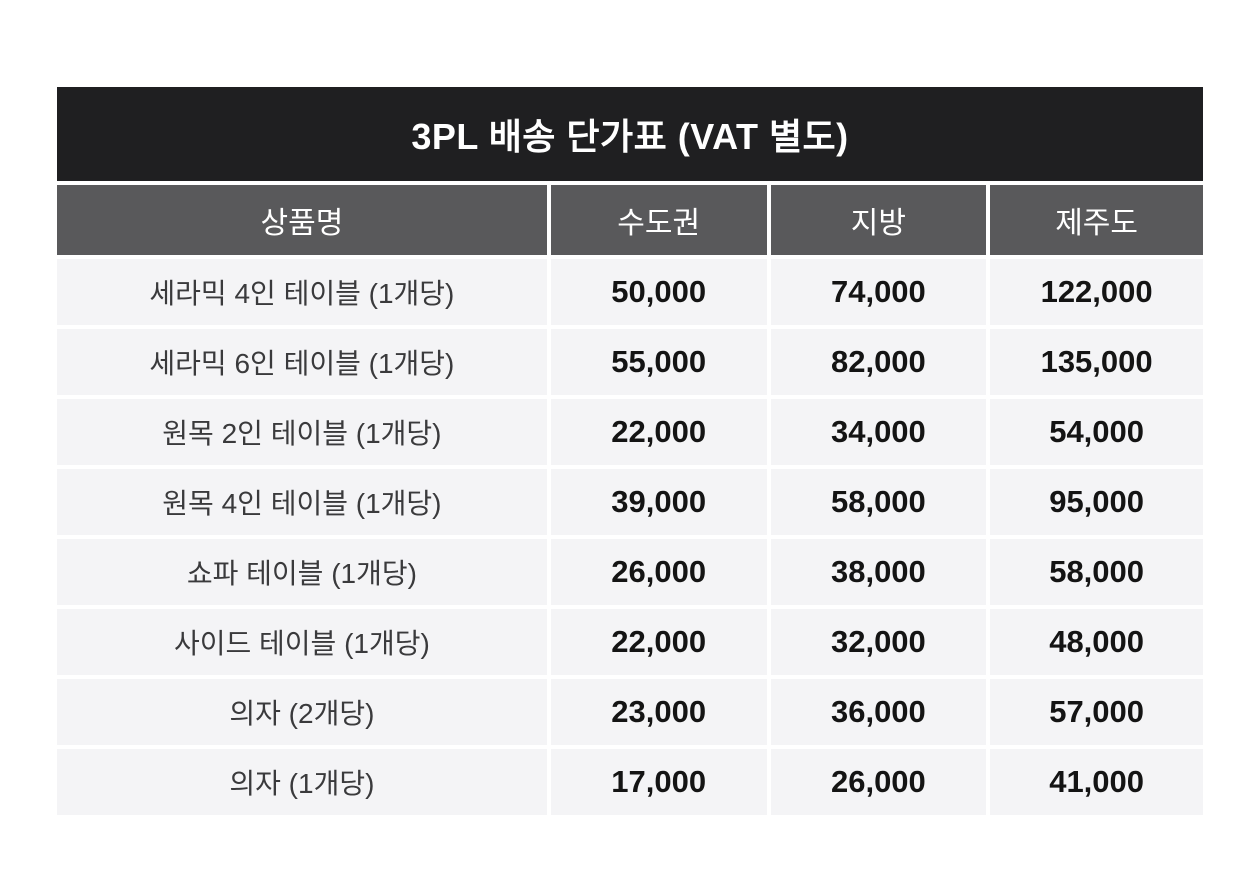 The height and width of the screenshot is (896, 1260). Describe the element at coordinates (302, 642) in the screenshot. I see `product-name-cell: 사이드 테이블 (1개당)` at that location.